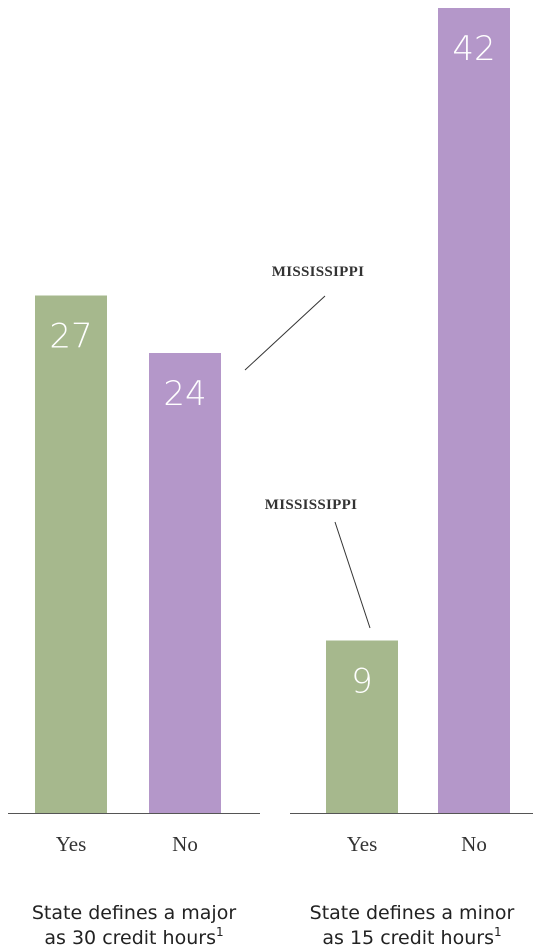 The height and width of the screenshot is (949, 533). I want to click on caption: State defines a minor, so click(412, 913).